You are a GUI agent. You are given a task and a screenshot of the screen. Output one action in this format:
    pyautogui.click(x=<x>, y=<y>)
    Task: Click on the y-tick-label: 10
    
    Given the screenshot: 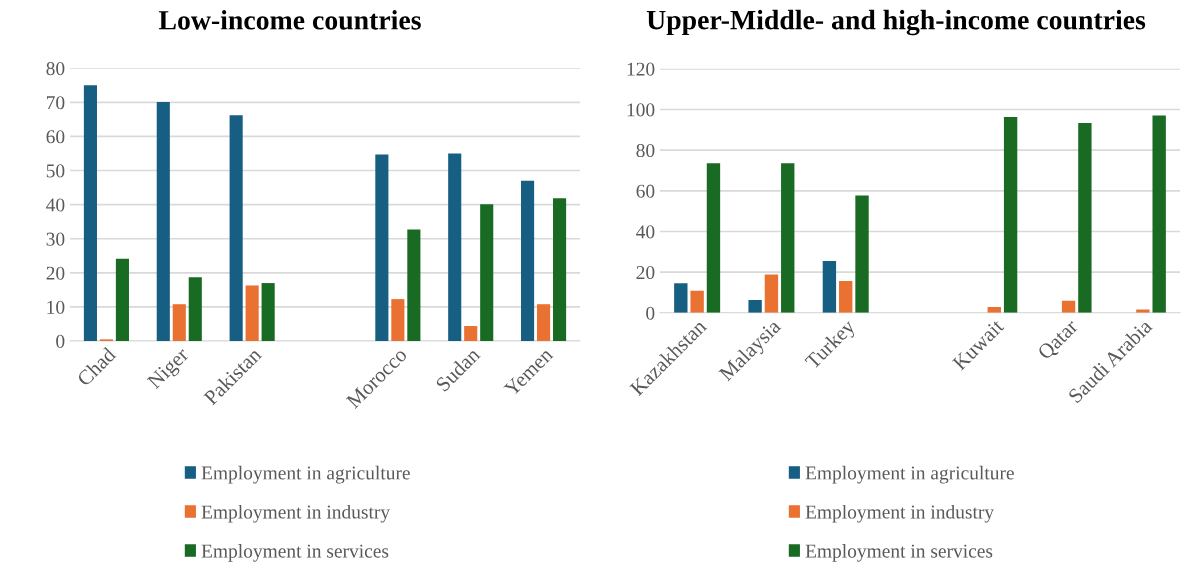 What is the action you would take?
    pyautogui.click(x=56, y=307)
    